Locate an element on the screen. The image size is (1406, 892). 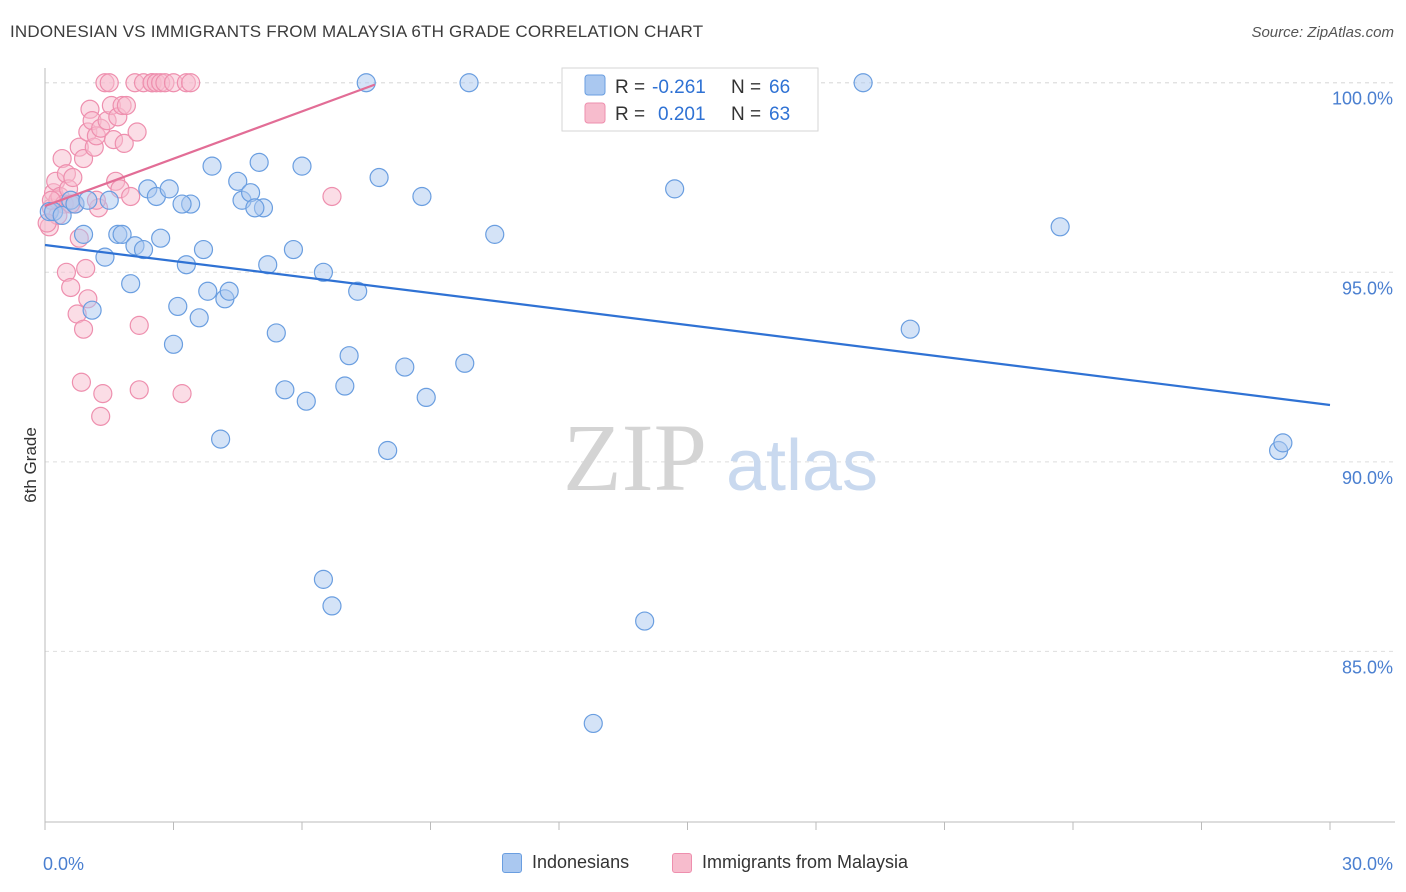
legend-n-label-2: N = is located at coordinates (746, 114).